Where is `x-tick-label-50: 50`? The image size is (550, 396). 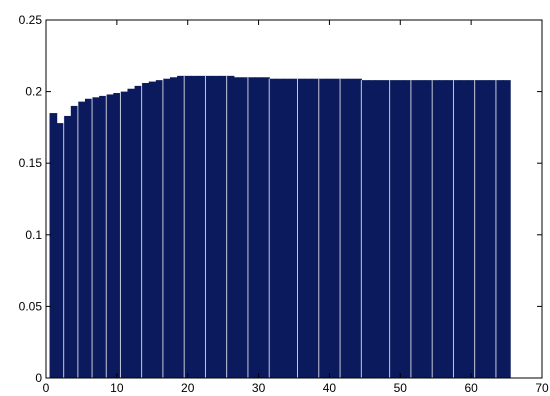
x-tick-label-50: 50 is located at coordinates (401, 388).